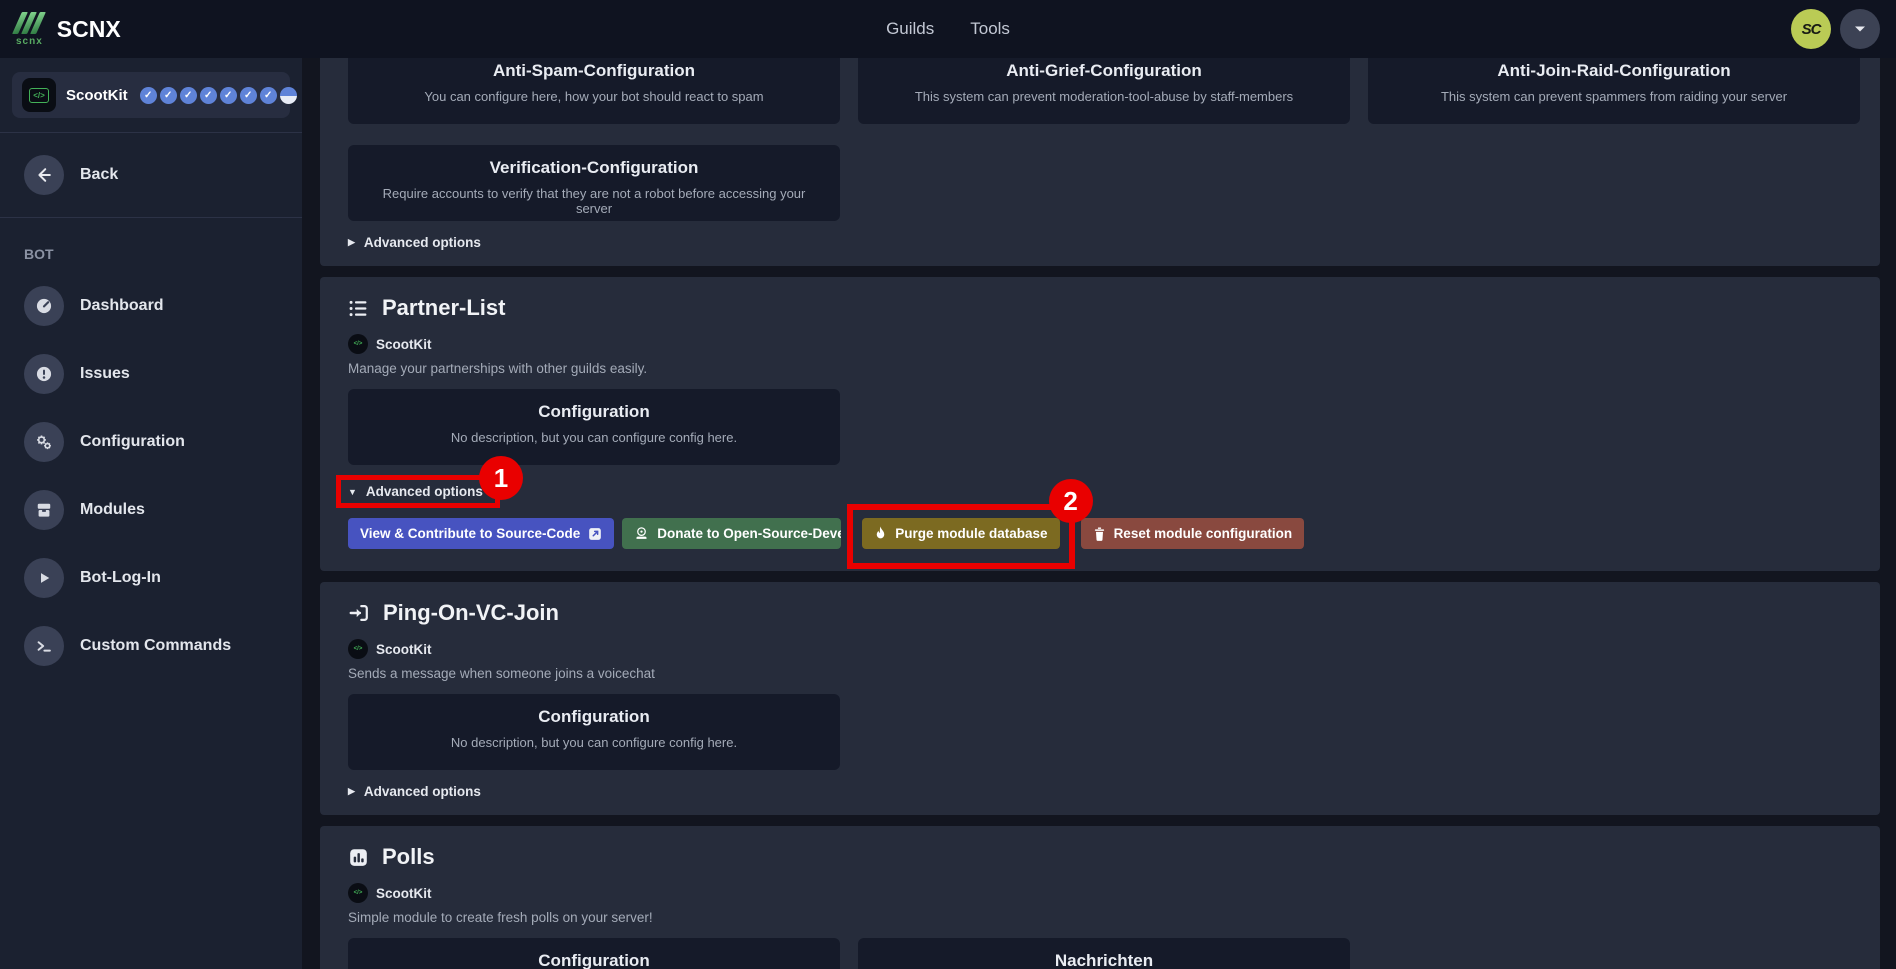 This screenshot has height=969, width=1896. Describe the element at coordinates (151, 217) in the screenshot. I see `divider` at that location.